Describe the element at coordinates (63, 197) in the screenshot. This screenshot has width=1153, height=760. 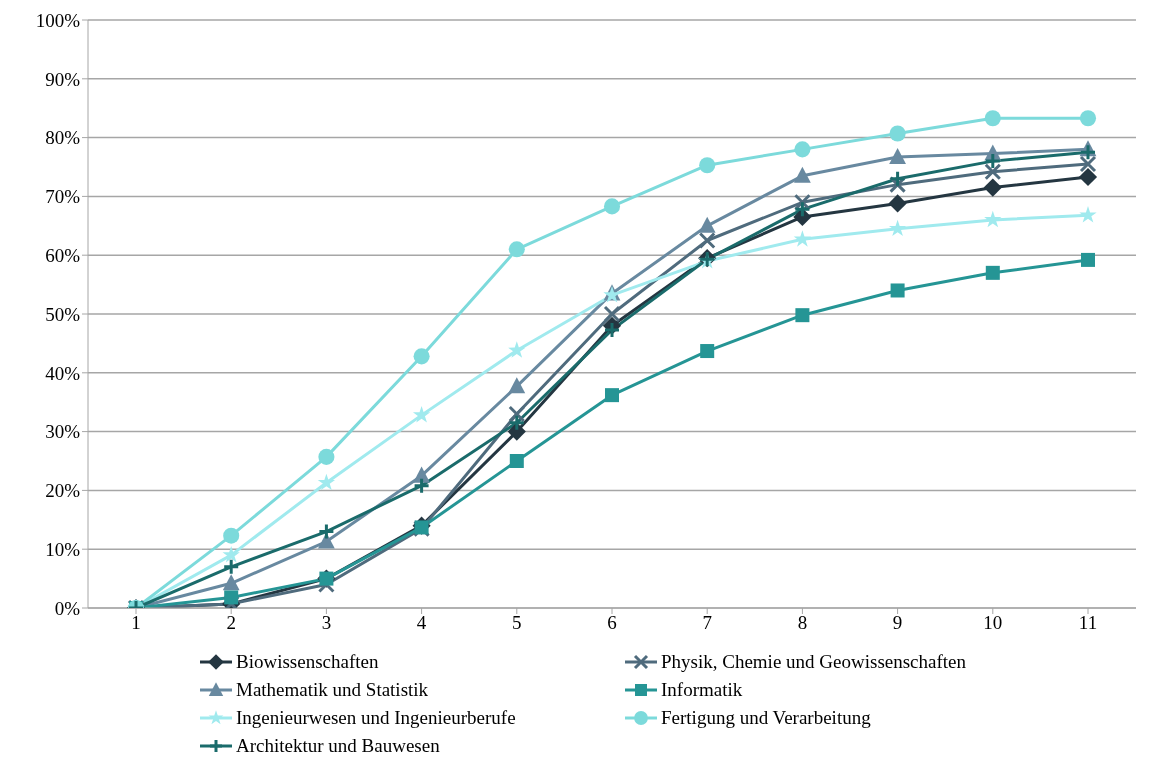
I see `y-tick-label: 70%` at that location.